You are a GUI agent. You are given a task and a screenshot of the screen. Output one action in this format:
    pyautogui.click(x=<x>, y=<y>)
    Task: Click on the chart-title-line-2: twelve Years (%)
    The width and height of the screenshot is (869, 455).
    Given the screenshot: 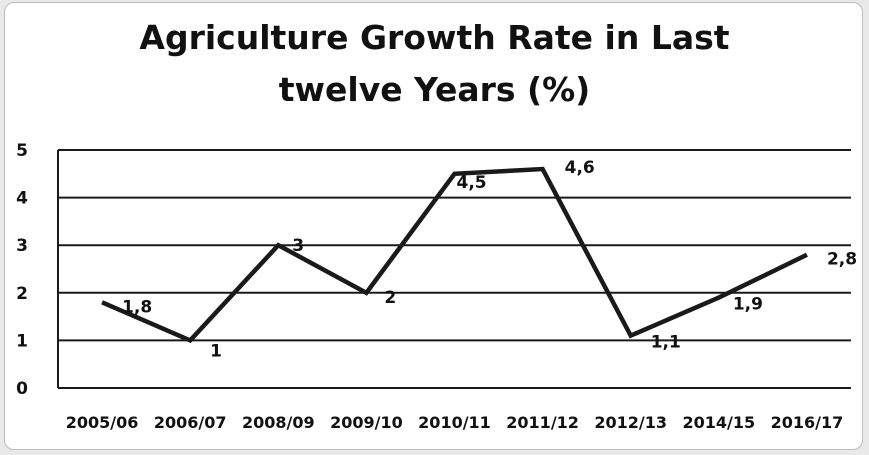 What is the action you would take?
    pyautogui.click(x=434, y=89)
    